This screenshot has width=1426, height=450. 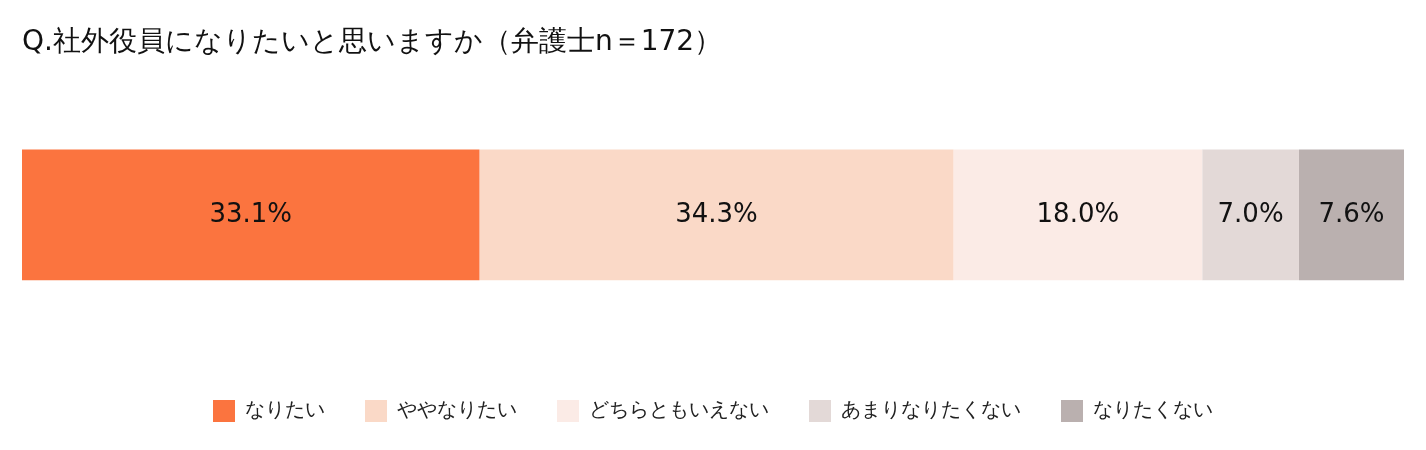 I want to click on data-label: 7.6%, so click(x=1351, y=212).